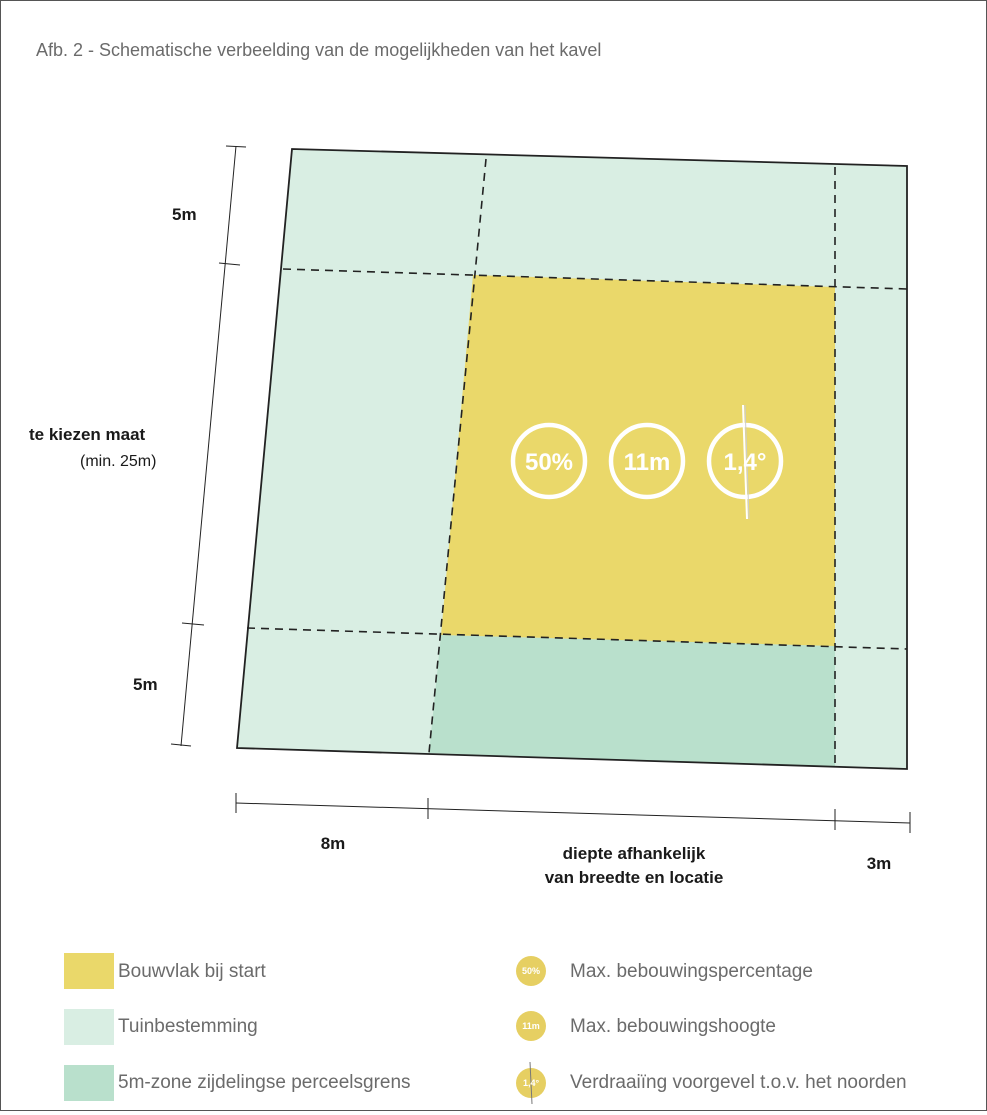 The height and width of the screenshot is (1115, 987). I want to click on badge-percentage: 50%, so click(549, 461).